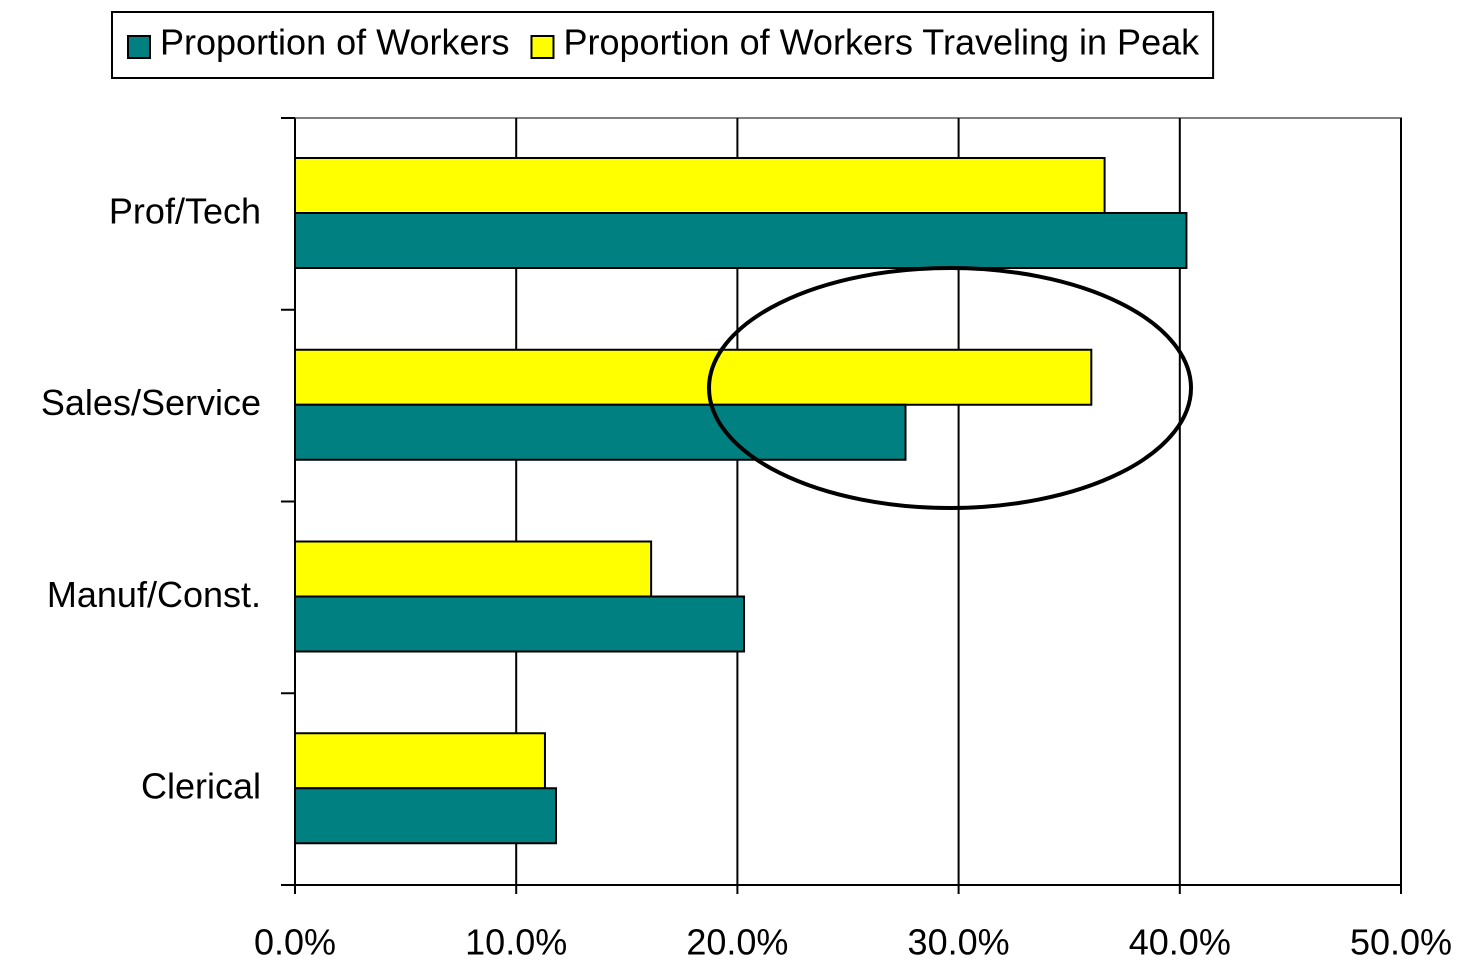 The image size is (1466, 970). I want to click on legend-label: Proportion of Workers Traveling in Peak, so click(881, 42).